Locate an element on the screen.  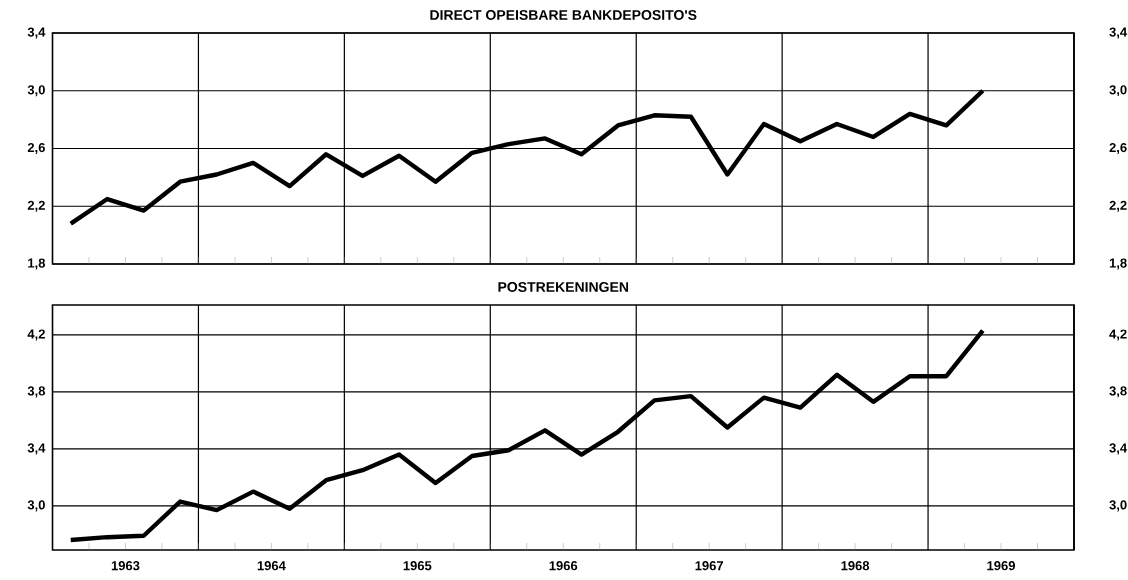
x-tick-label: 1963 is located at coordinates (125, 566).